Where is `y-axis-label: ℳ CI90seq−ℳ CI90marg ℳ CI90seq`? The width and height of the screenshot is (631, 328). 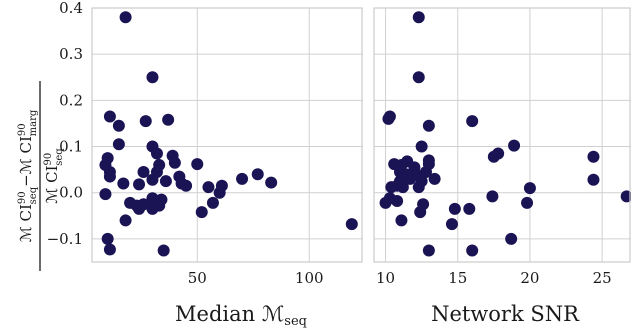 y-axis-label: ℳ CI90seq−ℳ CI90marg ℳ CI90seq is located at coordinates (41, 176).